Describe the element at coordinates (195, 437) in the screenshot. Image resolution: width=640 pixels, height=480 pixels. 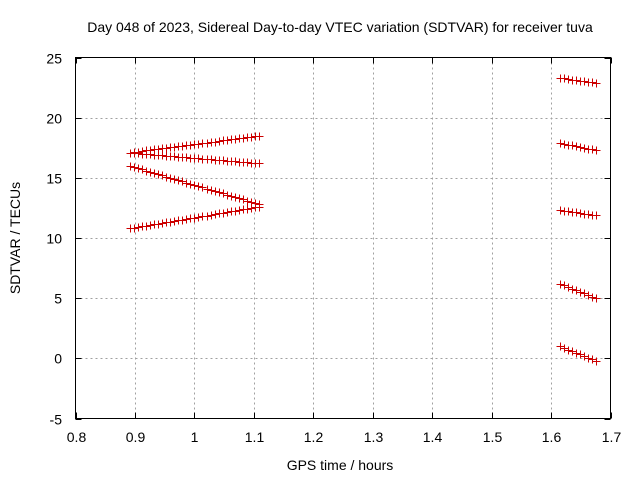
I see `x-tick-label: 1` at that location.